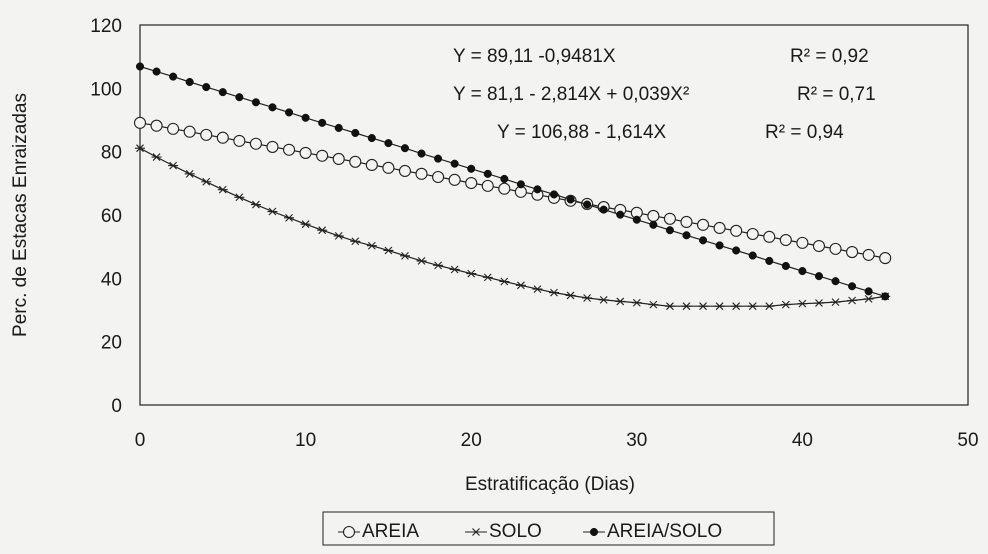  I want to click on x-tick-label: 30, so click(636, 440).